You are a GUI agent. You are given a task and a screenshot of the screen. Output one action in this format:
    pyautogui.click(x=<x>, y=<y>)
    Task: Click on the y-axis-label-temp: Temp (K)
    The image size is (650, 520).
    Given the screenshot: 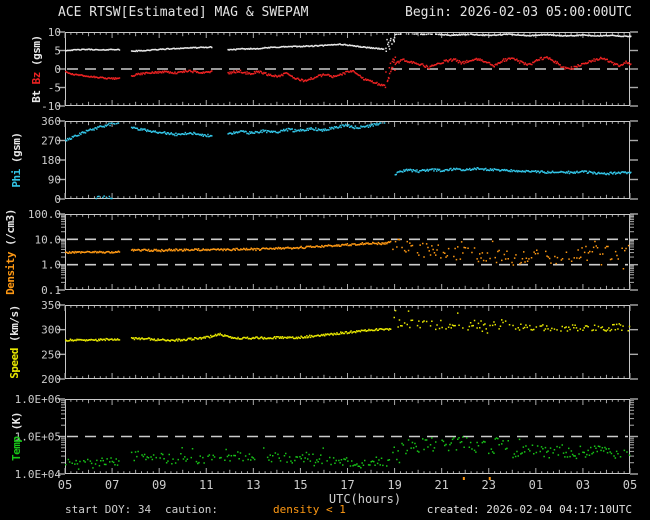 What is the action you would take?
    pyautogui.click(x=16, y=436)
    